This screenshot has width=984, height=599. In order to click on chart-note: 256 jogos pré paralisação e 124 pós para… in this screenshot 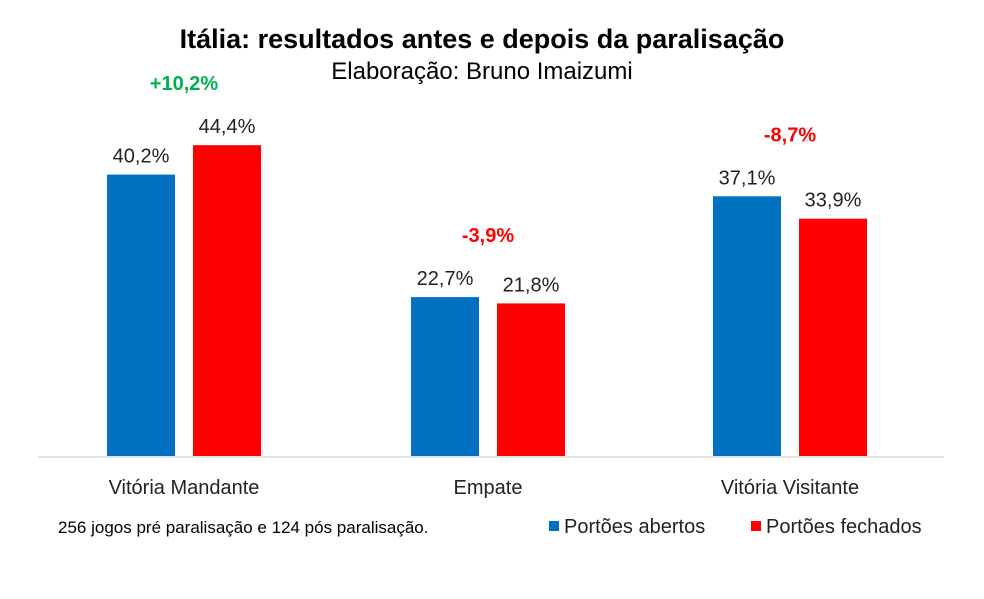, I will do `click(243, 527)`.